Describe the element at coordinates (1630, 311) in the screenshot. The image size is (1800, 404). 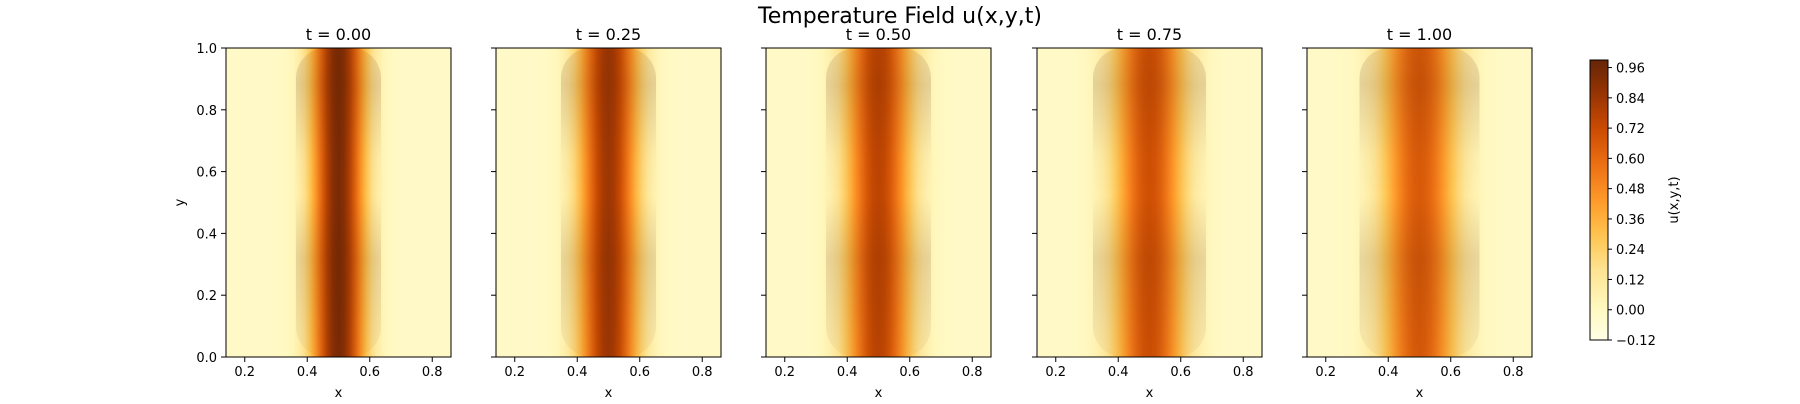
I see `colorbar-tick-label: 0.00` at that location.